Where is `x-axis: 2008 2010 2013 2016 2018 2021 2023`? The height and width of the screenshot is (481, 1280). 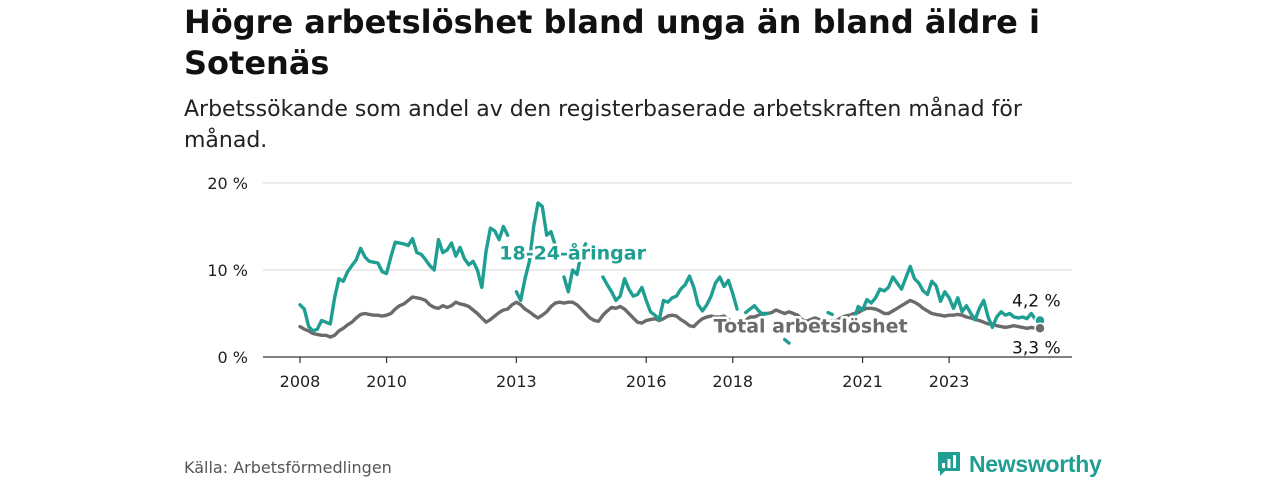 x-axis: 2008 2010 2013 2016 2018 2021 2023 is located at coordinates (667, 373).